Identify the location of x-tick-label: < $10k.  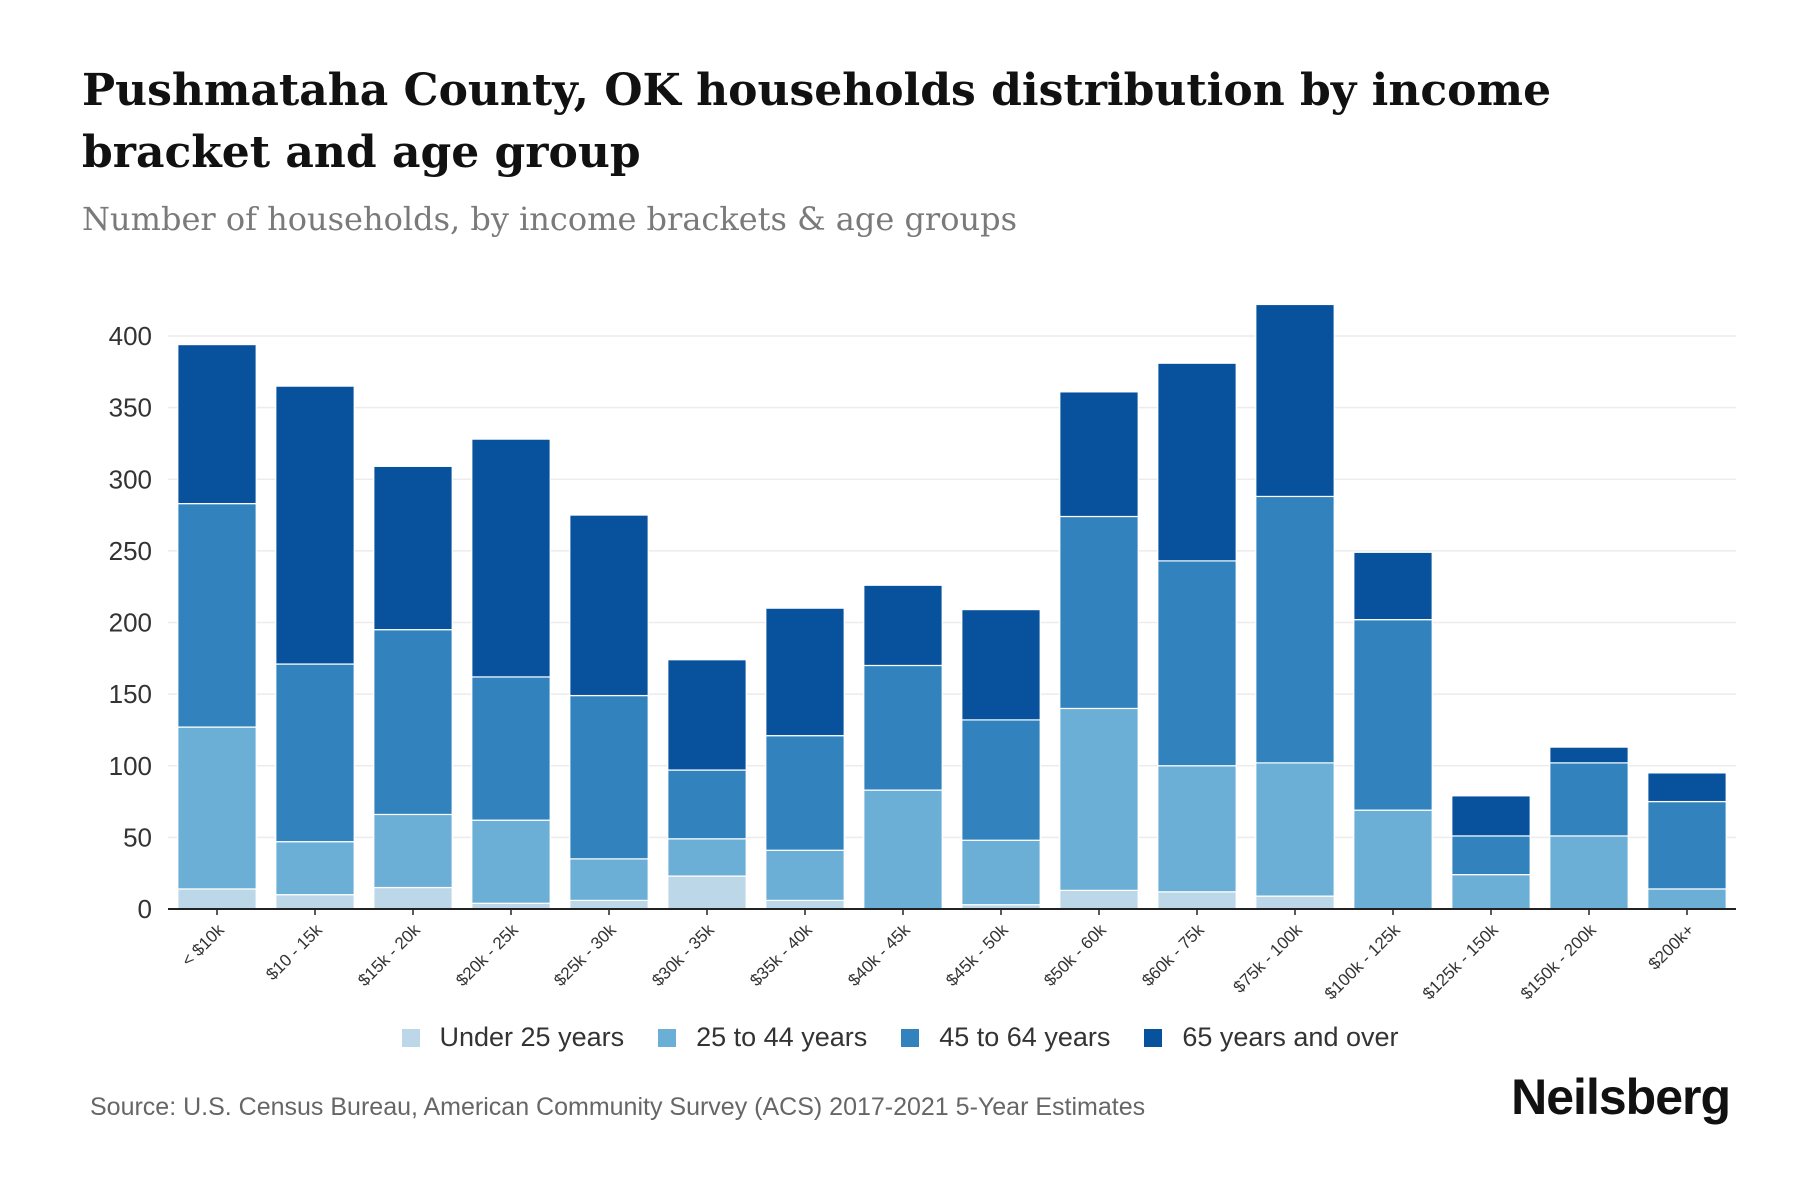
(203, 945).